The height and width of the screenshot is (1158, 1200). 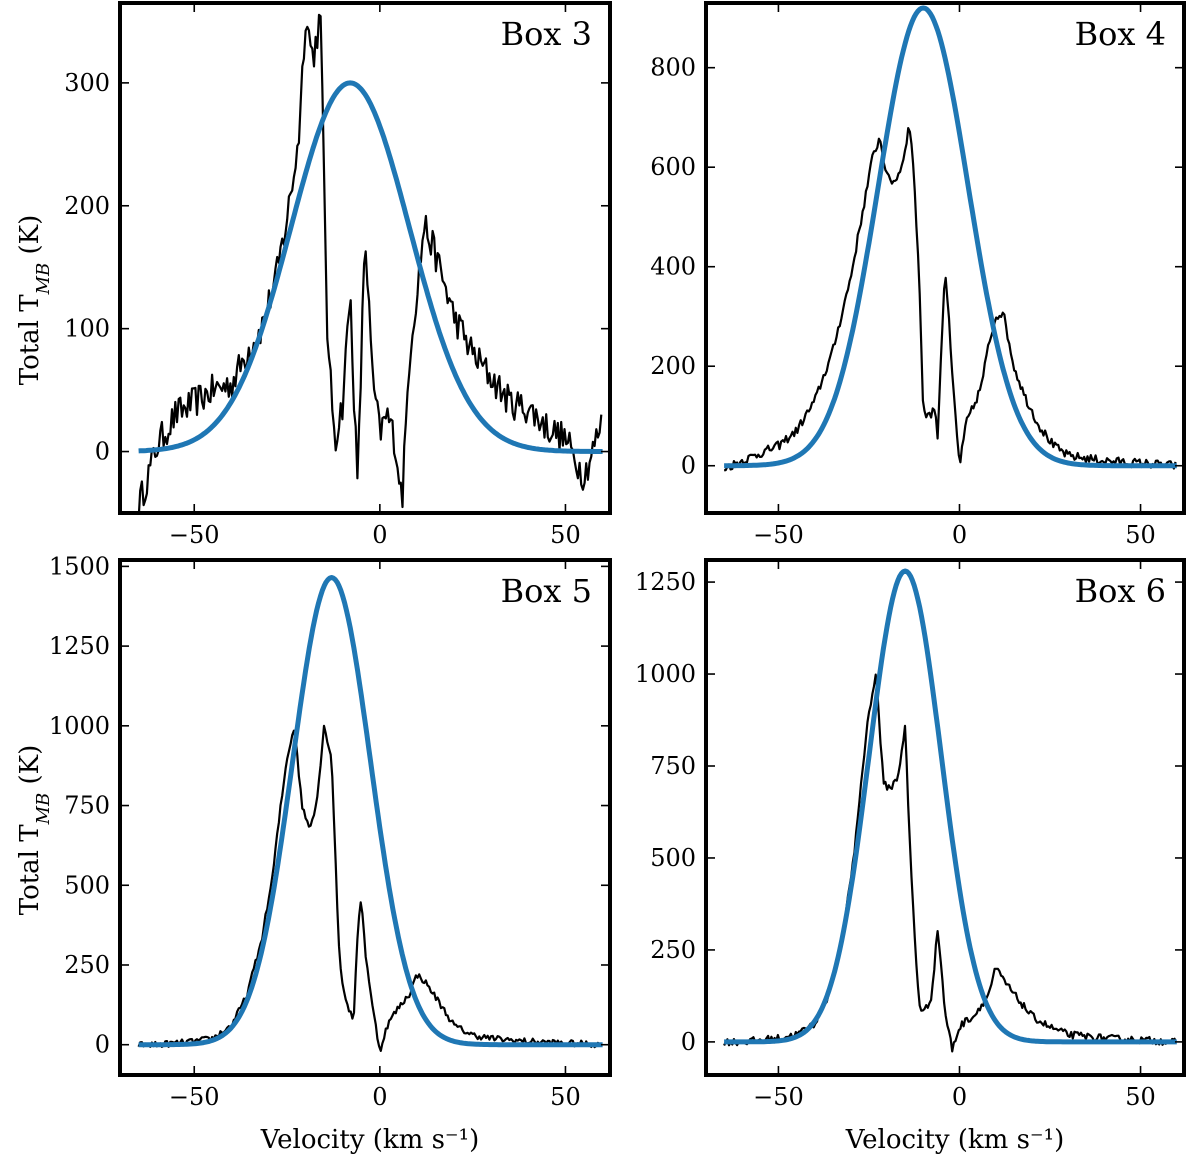 What do you see at coordinates (954, 1140) in the screenshot?
I see `x-axis-label-right: Velocity (km s⁻¹)` at bounding box center [954, 1140].